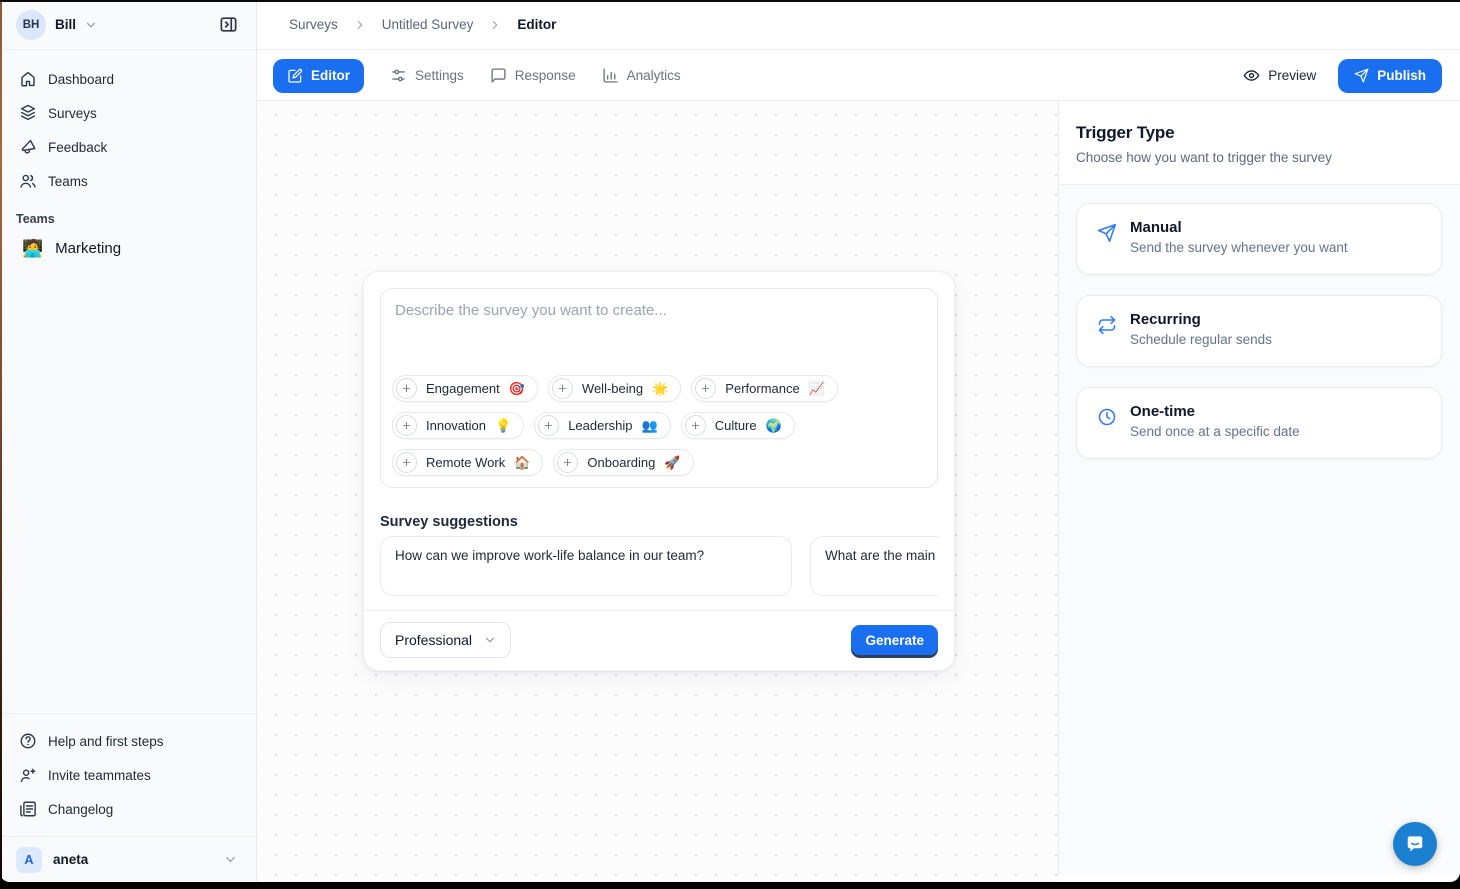 This screenshot has width=1460, height=889. I want to click on workspace-switcher: BH Bill, so click(128, 25).